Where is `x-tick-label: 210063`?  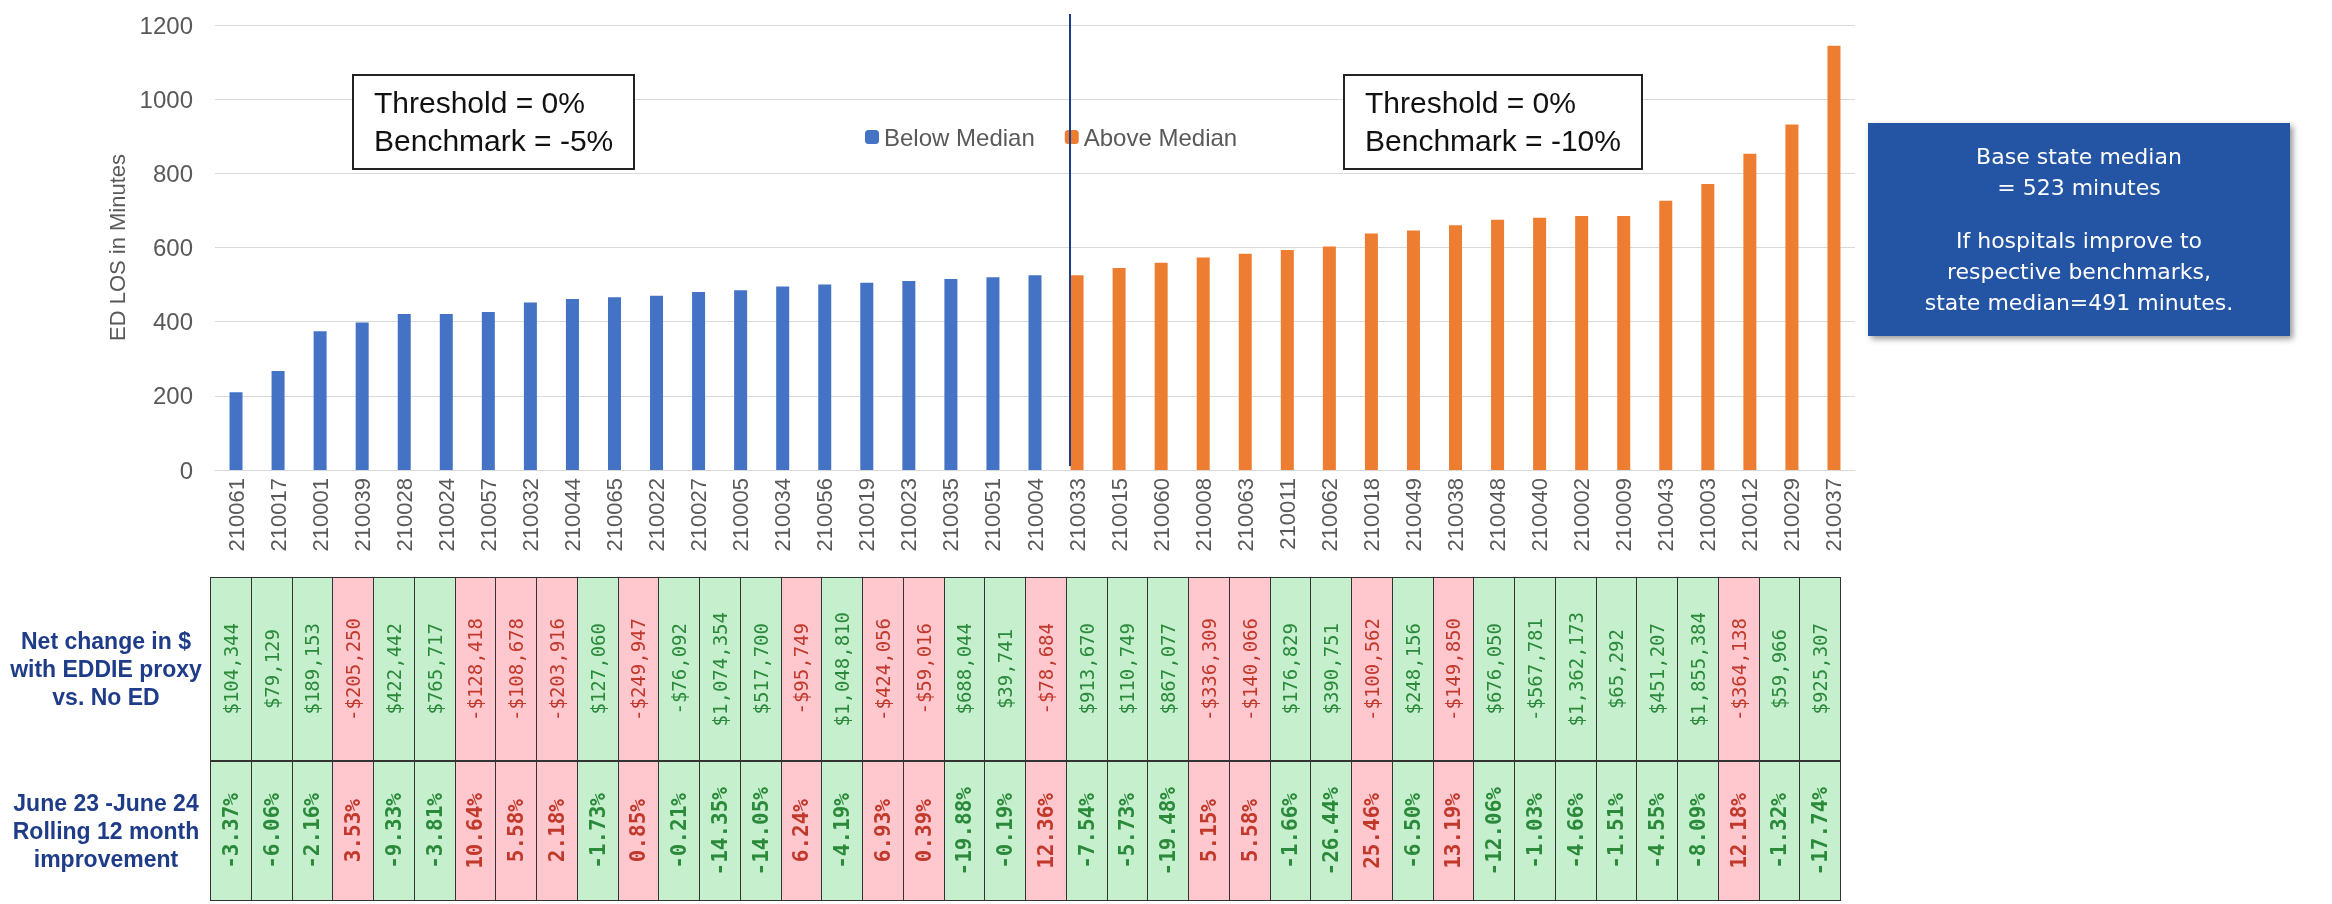 x-tick-label: 210063 is located at coordinates (1245, 515).